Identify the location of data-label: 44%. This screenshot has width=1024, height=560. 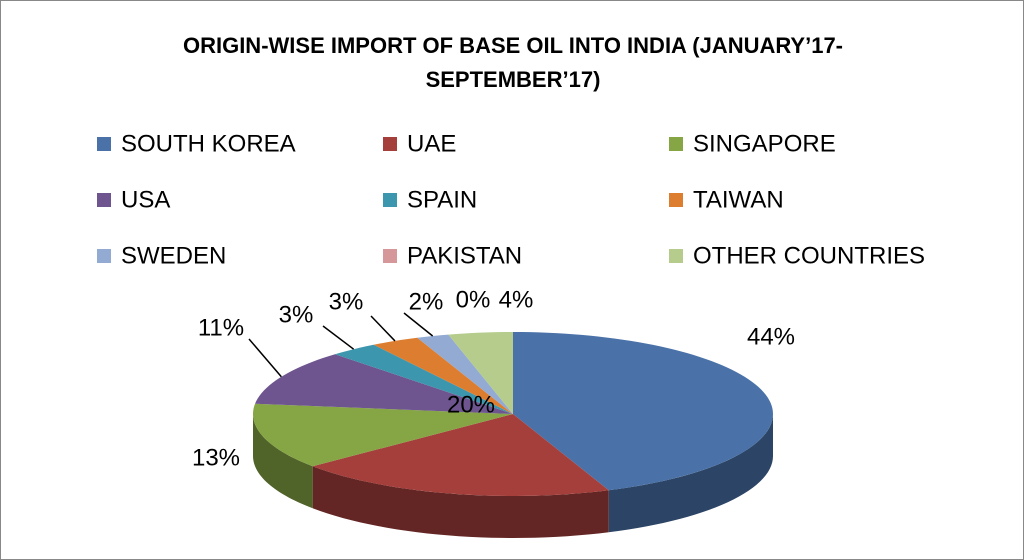
(771, 336).